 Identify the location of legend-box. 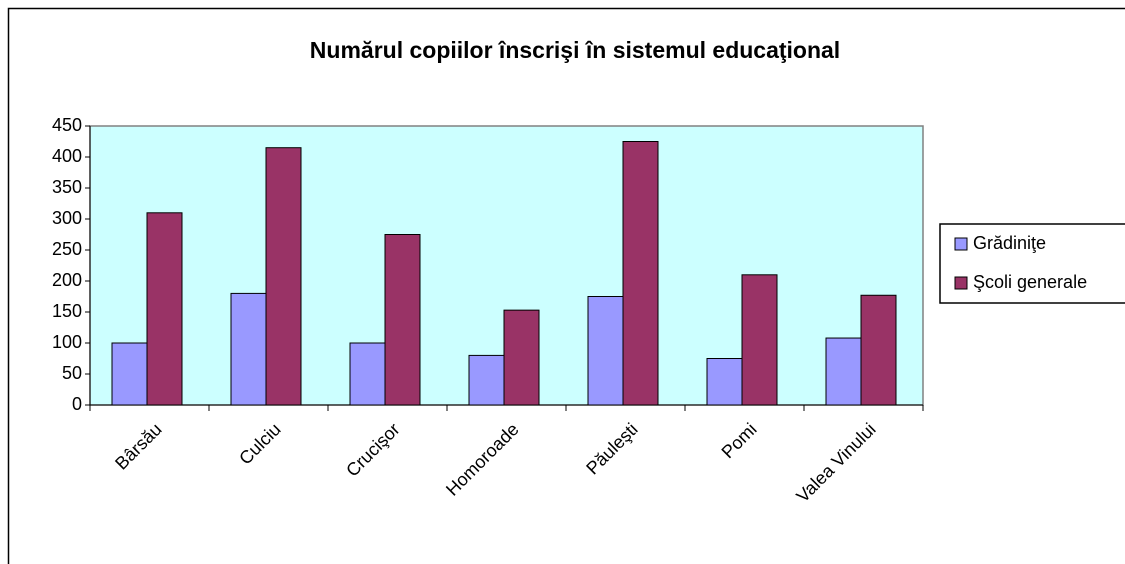
(1032, 263).